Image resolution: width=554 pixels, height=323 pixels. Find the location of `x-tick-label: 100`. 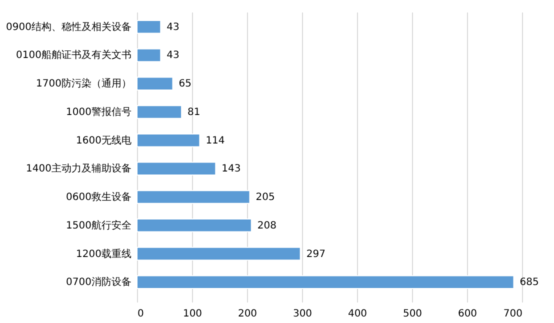

x-tick-label: 100 is located at coordinates (192, 314).